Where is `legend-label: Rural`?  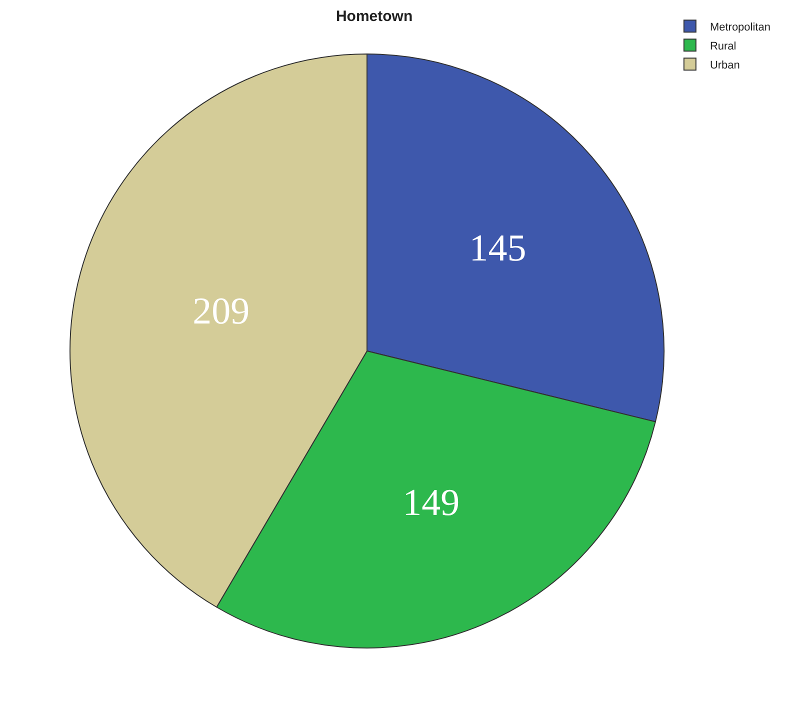 legend-label: Rural is located at coordinates (723, 46).